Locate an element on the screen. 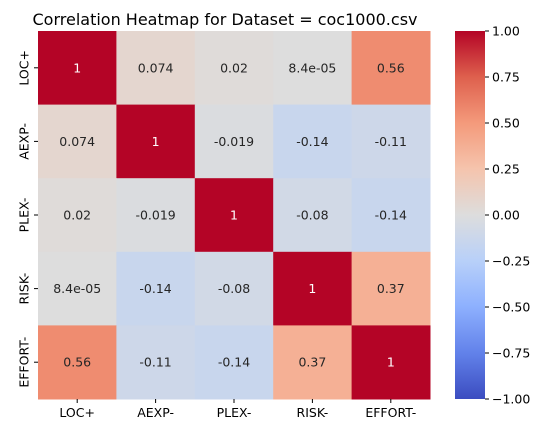 Image resolution: width=535 pixels, height=435 pixels. cell-annotation-1-2: -0.019 is located at coordinates (234, 141).